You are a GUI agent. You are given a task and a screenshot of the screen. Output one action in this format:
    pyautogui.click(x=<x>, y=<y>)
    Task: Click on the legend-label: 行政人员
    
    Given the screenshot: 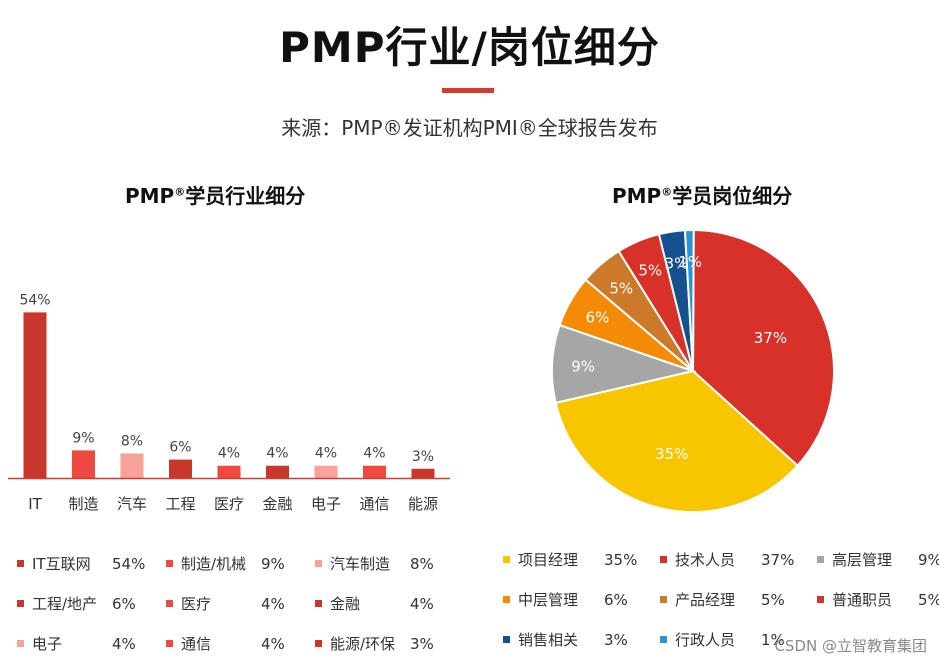 What is the action you would take?
    pyautogui.click(x=705, y=640)
    